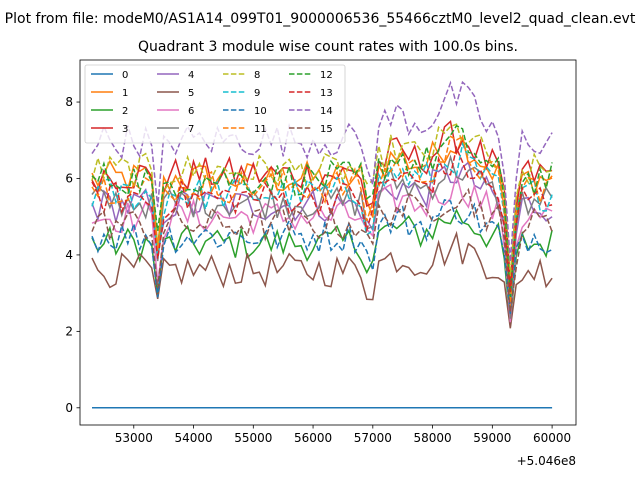 This screenshot has width=640, height=480. I want to click on x-tick-label: 60000, so click(552, 438).